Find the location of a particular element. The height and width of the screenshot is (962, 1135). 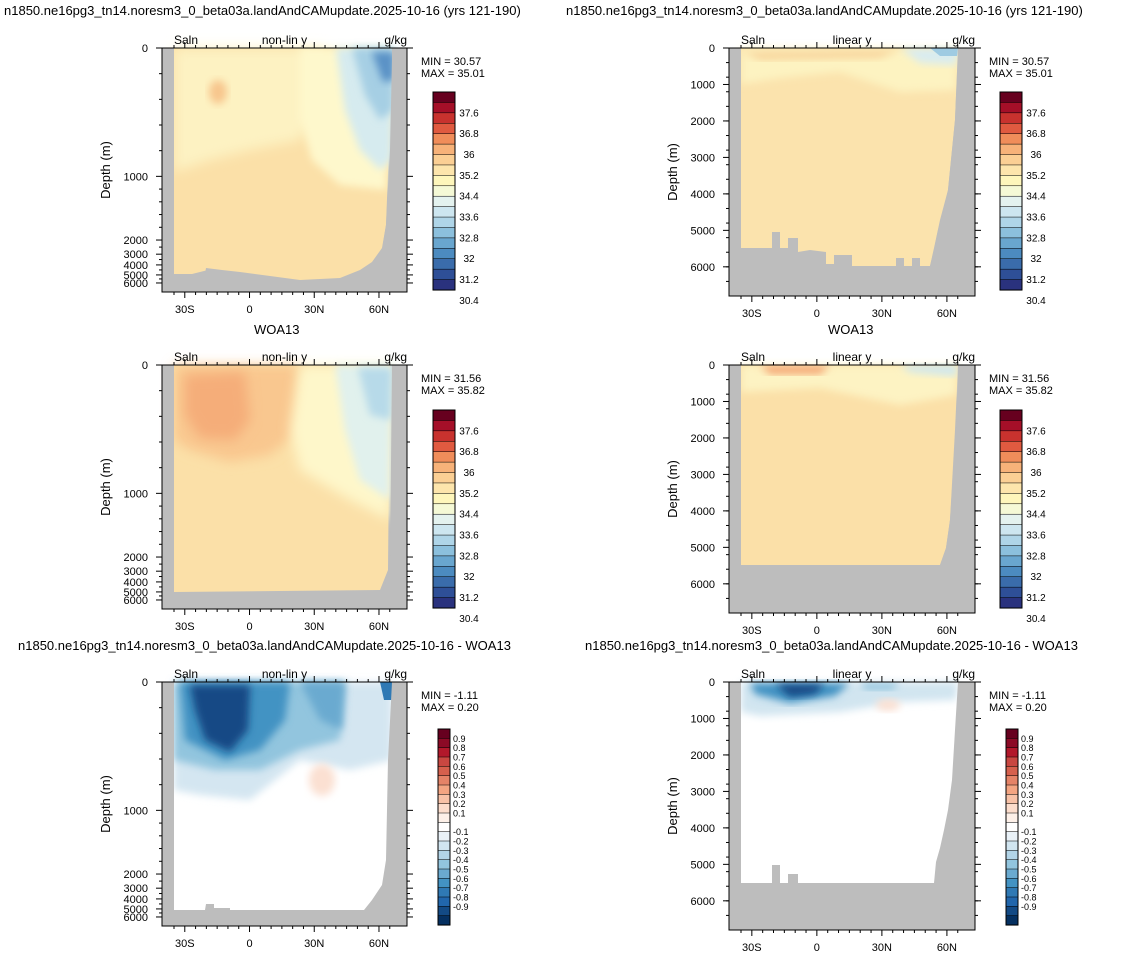

panel1-colorbar-label: 36.8 is located at coordinates (469, 134).